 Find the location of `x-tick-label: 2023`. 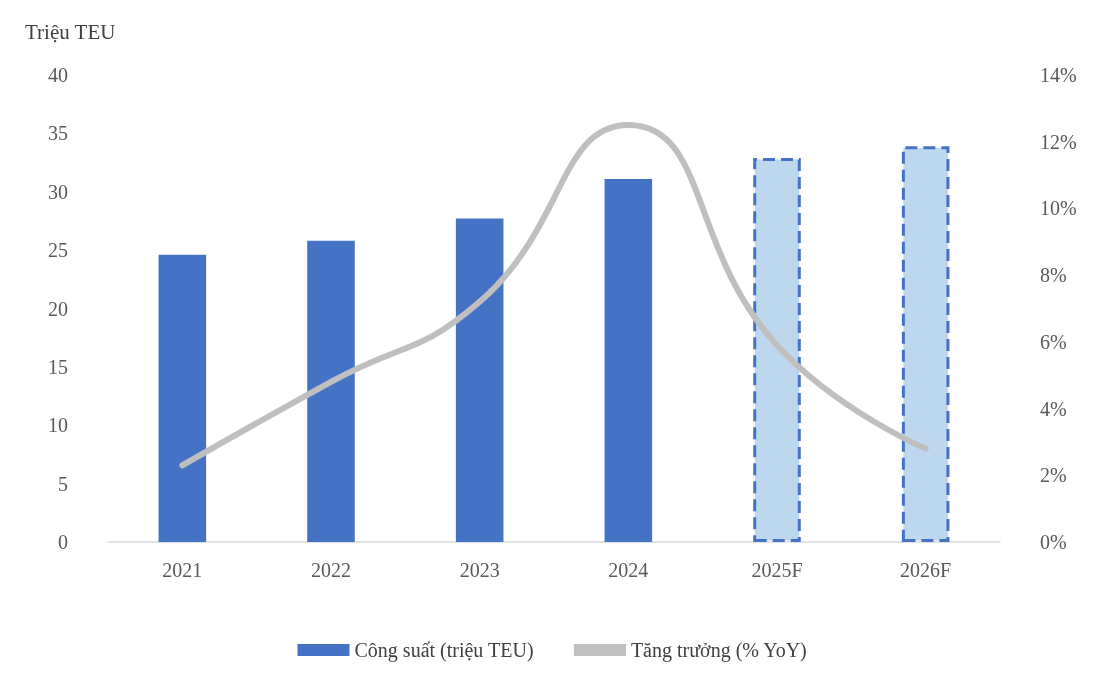

x-tick-label: 2023 is located at coordinates (479, 570).